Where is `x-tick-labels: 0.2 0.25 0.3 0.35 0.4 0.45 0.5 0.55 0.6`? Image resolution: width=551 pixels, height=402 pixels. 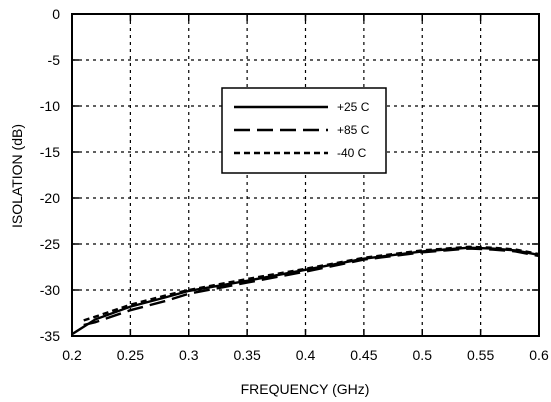
x-tick-labels: 0.2 0.25 0.3 0.35 0.4 0.45 0.5 0.55 0.6 is located at coordinates (305, 355).